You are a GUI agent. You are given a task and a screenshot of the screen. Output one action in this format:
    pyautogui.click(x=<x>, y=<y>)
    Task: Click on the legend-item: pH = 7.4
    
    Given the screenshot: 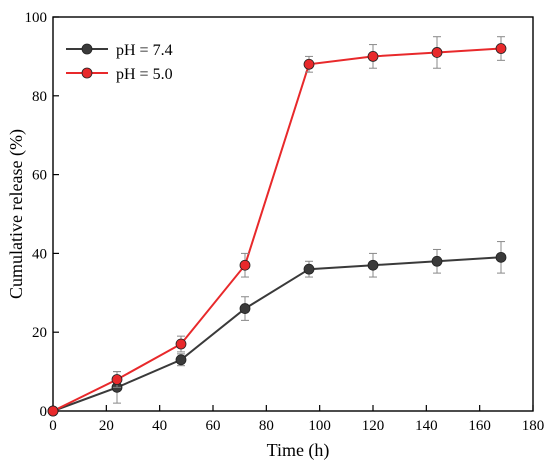 What is the action you would take?
    pyautogui.click(x=119, y=50)
    